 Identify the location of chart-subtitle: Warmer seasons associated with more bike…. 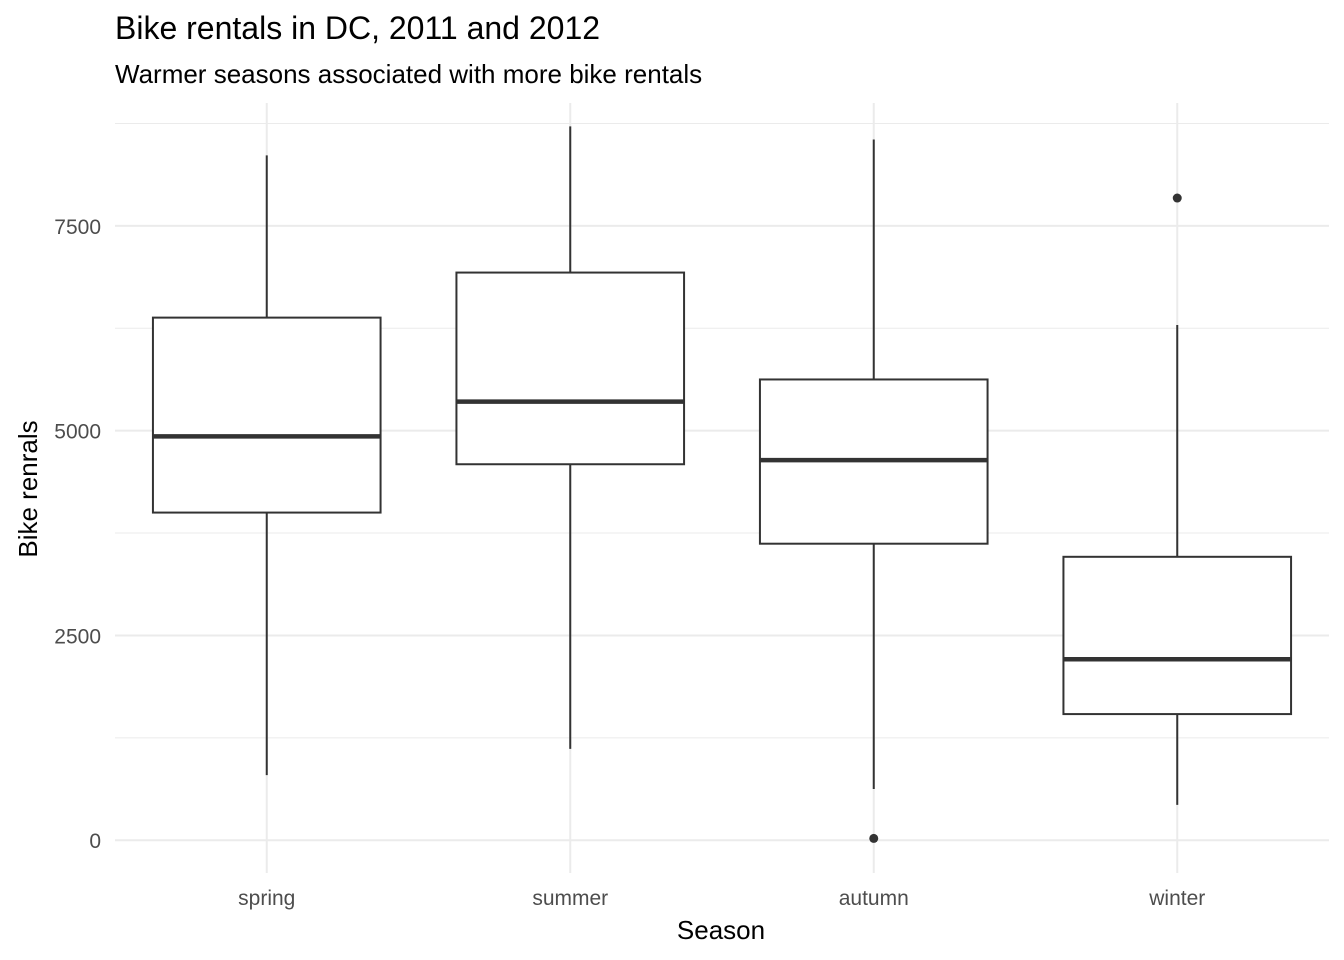
(409, 74).